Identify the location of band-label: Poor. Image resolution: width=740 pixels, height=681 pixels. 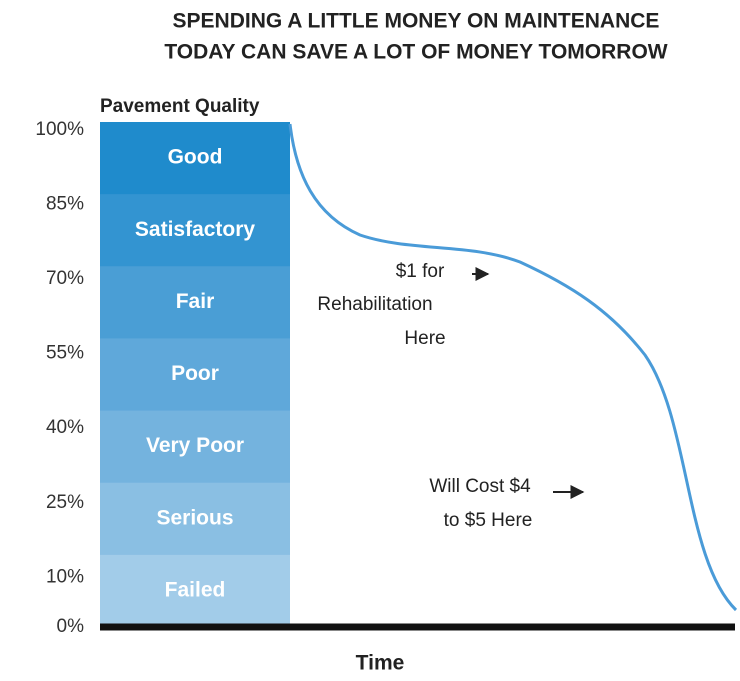
(195, 373).